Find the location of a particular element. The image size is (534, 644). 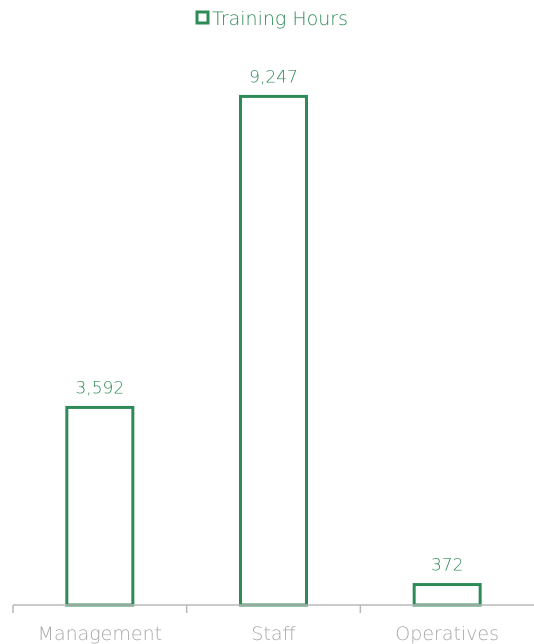

x-axis: Management Staff Operatives is located at coordinates (273, 624).